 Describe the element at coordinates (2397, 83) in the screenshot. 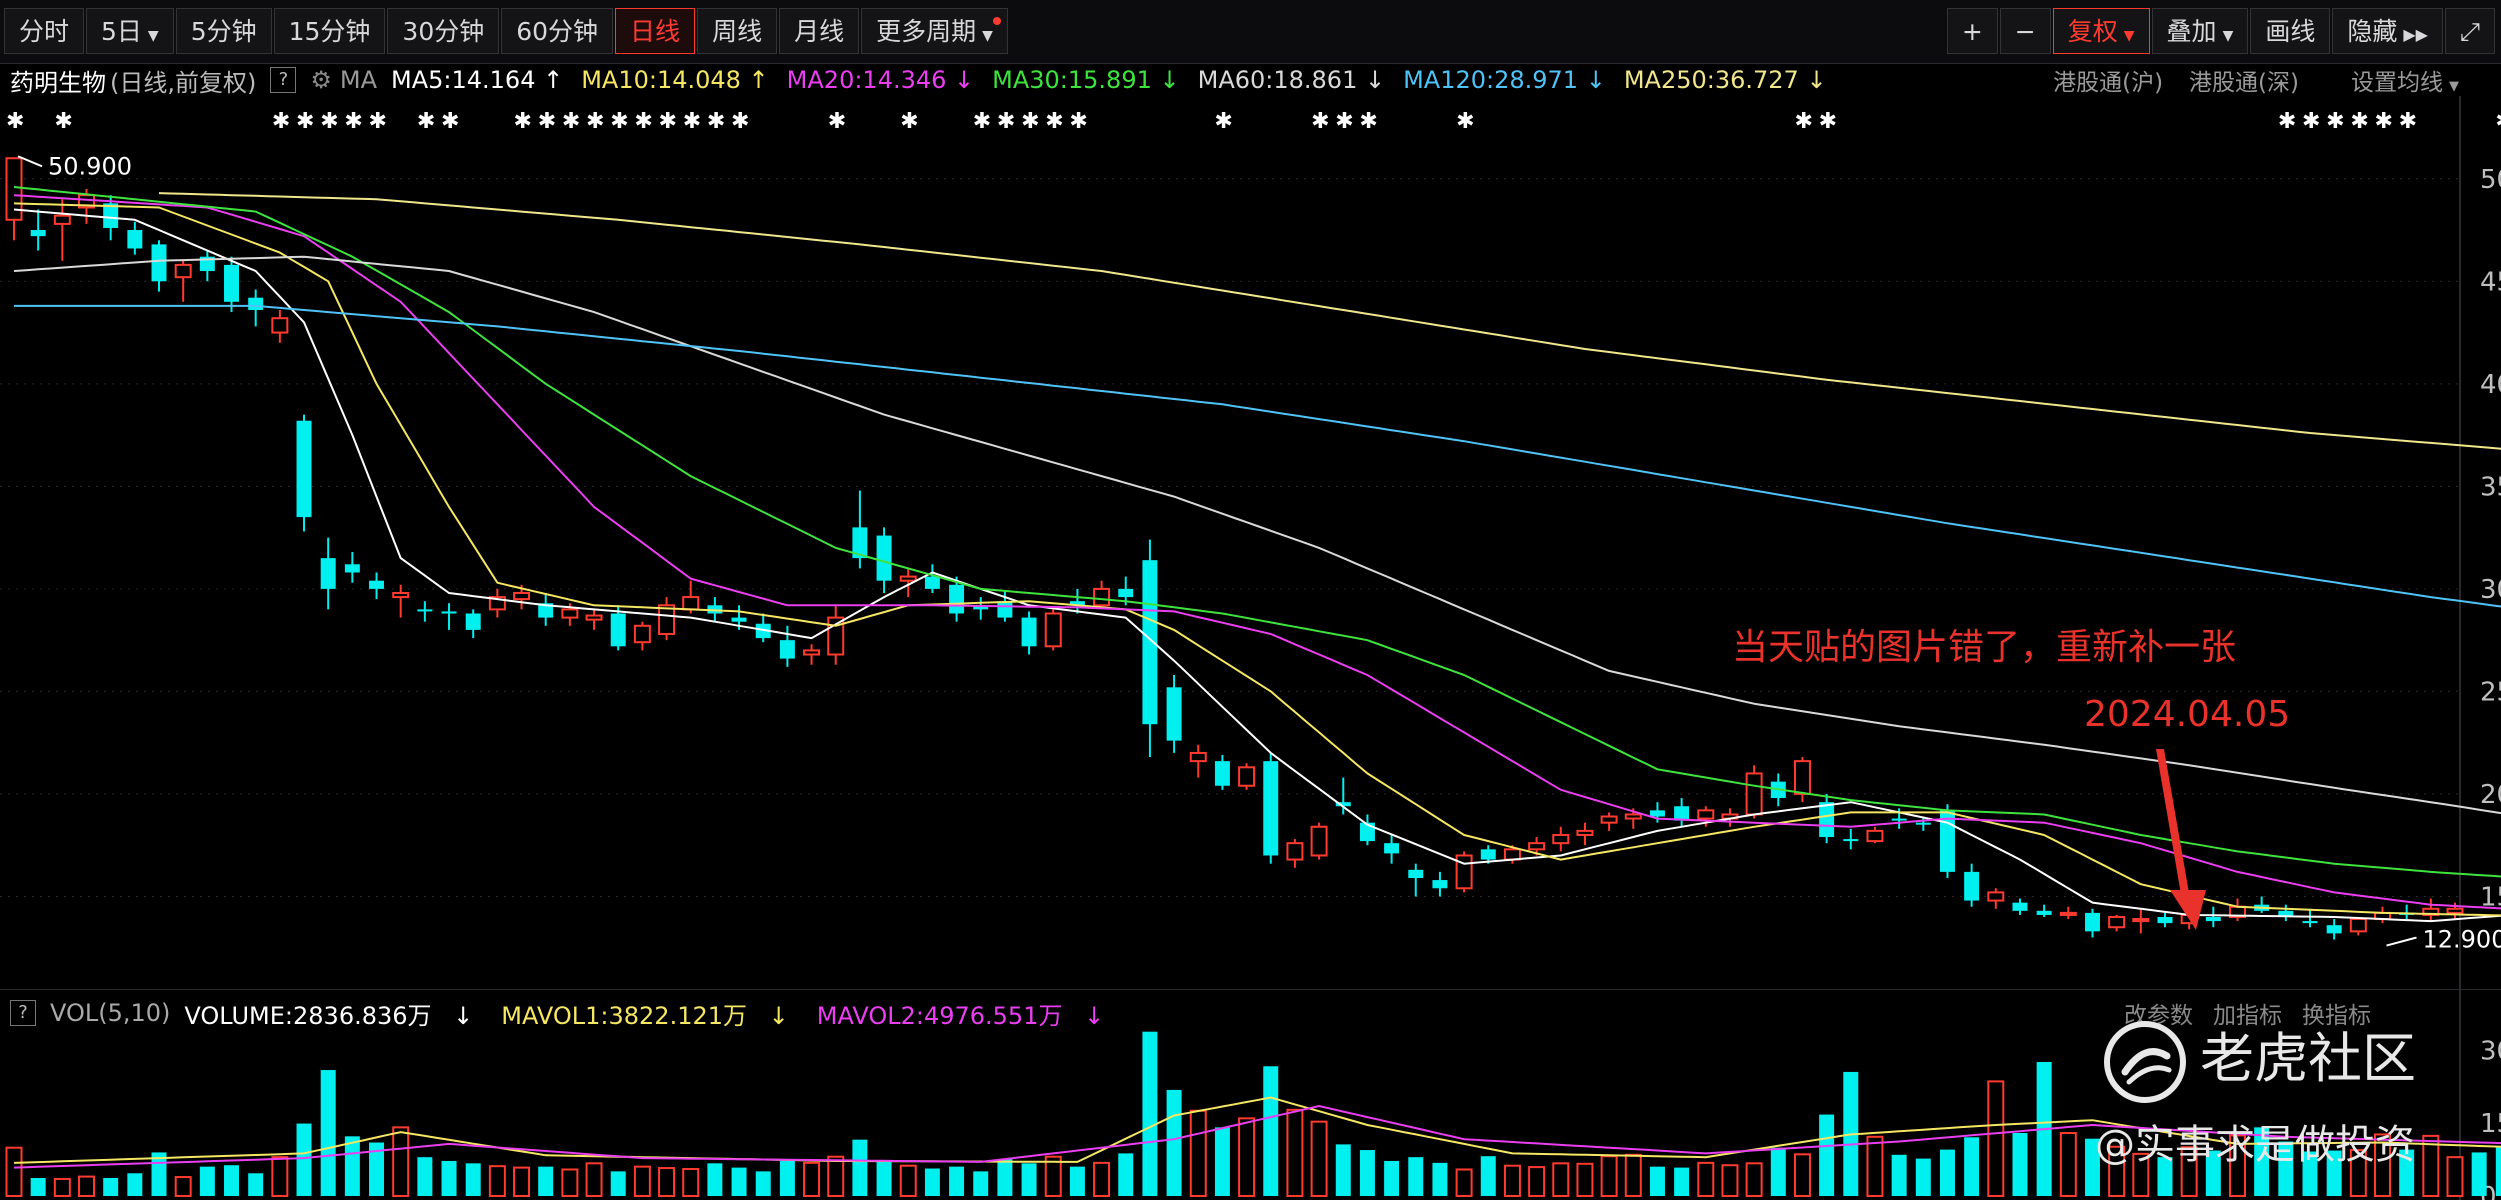

I see `set-ma-label: 设置均线` at that location.